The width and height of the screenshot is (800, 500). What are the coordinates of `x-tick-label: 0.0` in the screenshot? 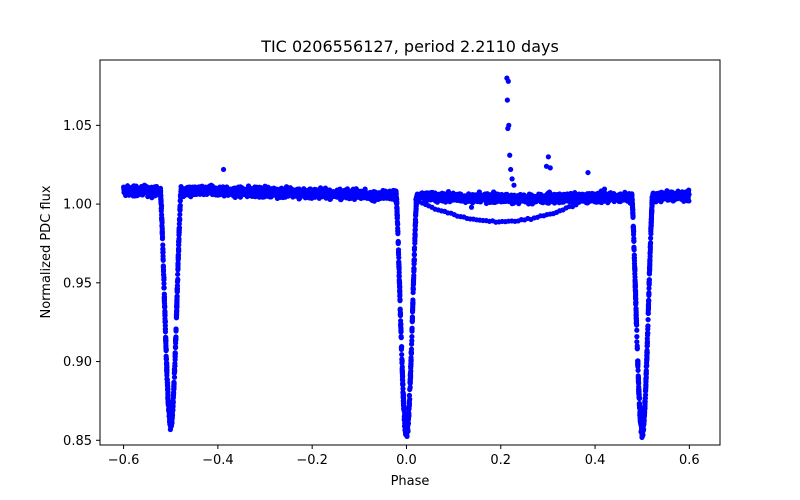 It's located at (406, 460).